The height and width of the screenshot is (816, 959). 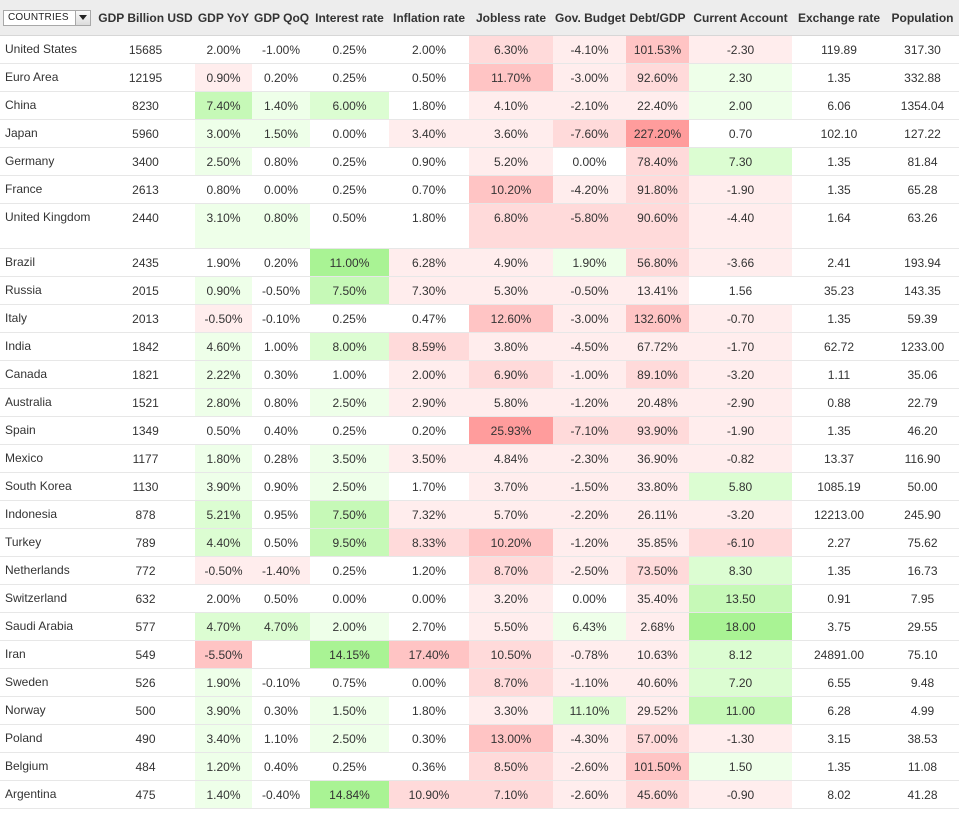 What do you see at coordinates (511, 262) in the screenshot?
I see `cell-jobless-rate: 4.90%` at bounding box center [511, 262].